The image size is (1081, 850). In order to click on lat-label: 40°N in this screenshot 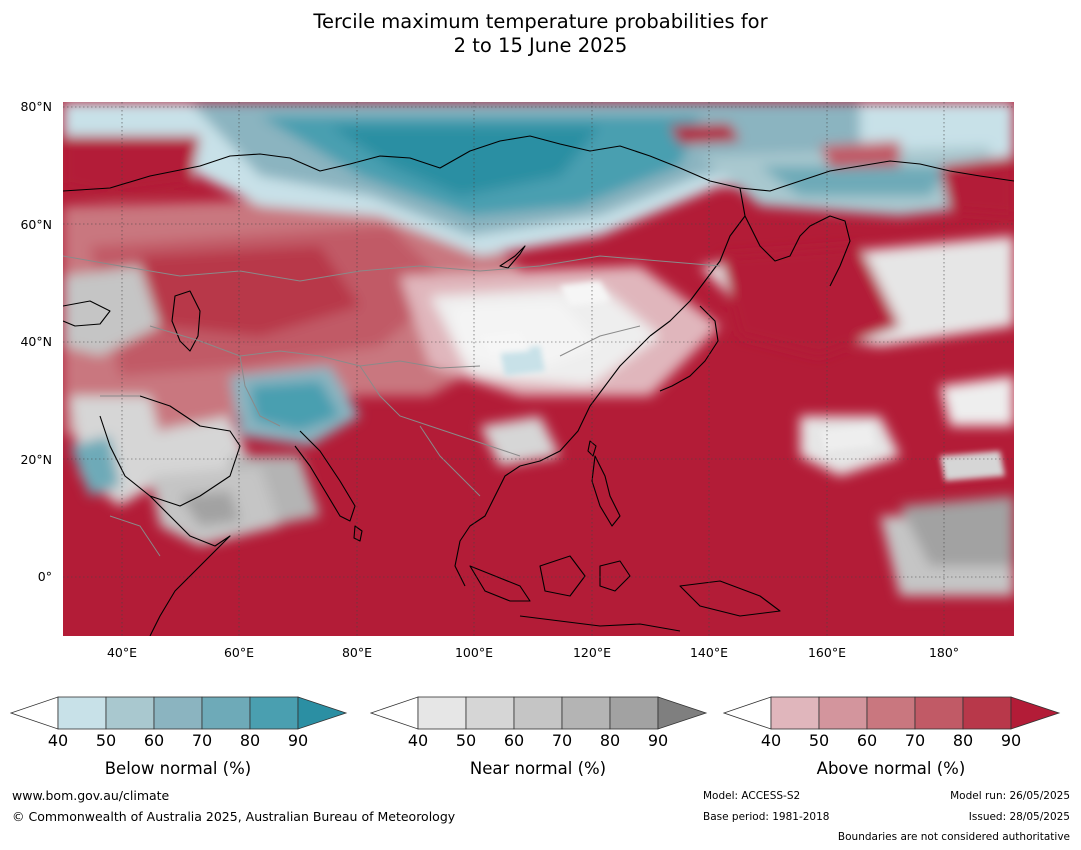, I will do `click(36, 341)`.